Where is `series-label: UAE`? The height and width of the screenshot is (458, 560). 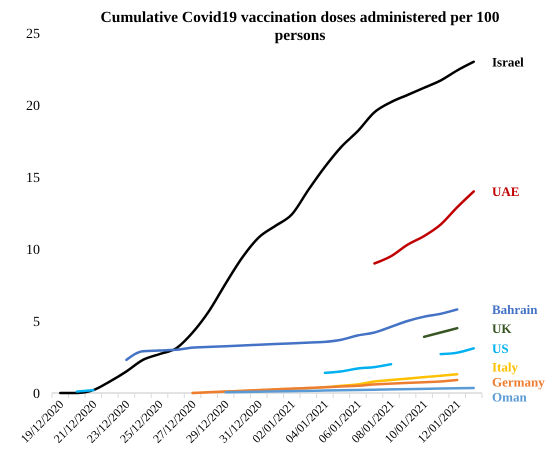 series-label: UAE is located at coordinates (506, 191).